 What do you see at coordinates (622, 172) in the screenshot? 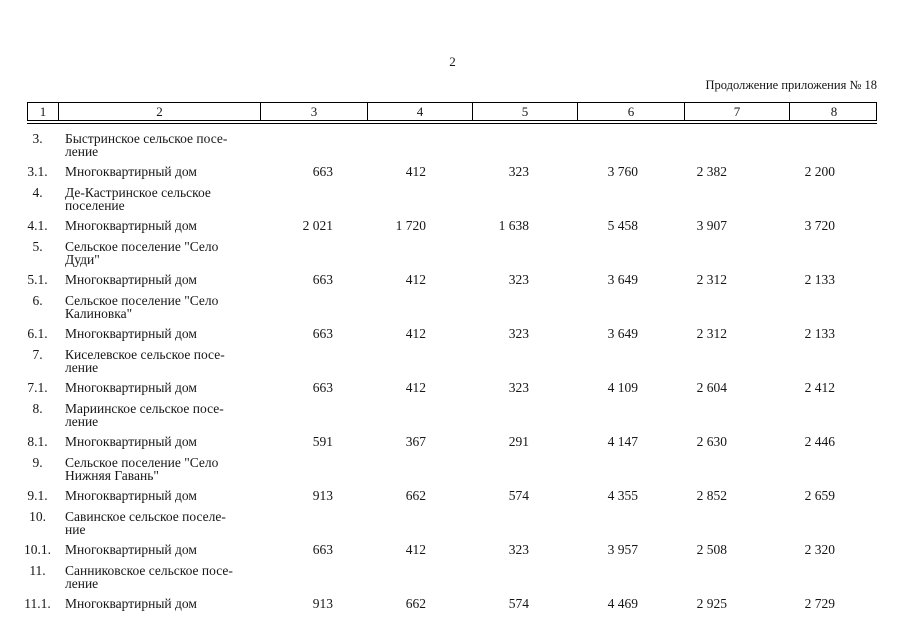
I see `value-cell: 3 760` at bounding box center [622, 172].